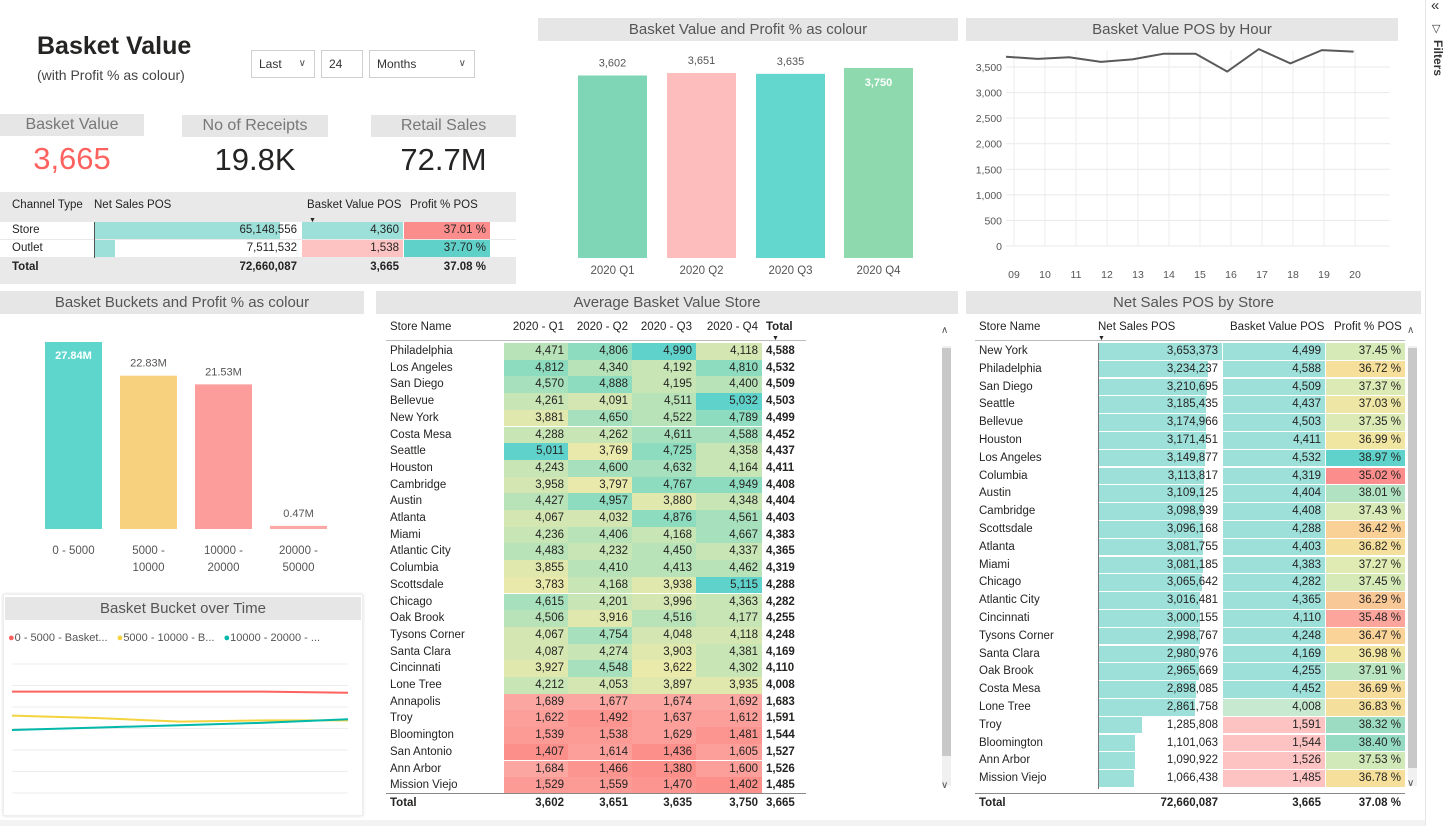  Describe the element at coordinates (538, 327) in the screenshot. I see `matrix-col-header: 2020 - Q1` at that location.